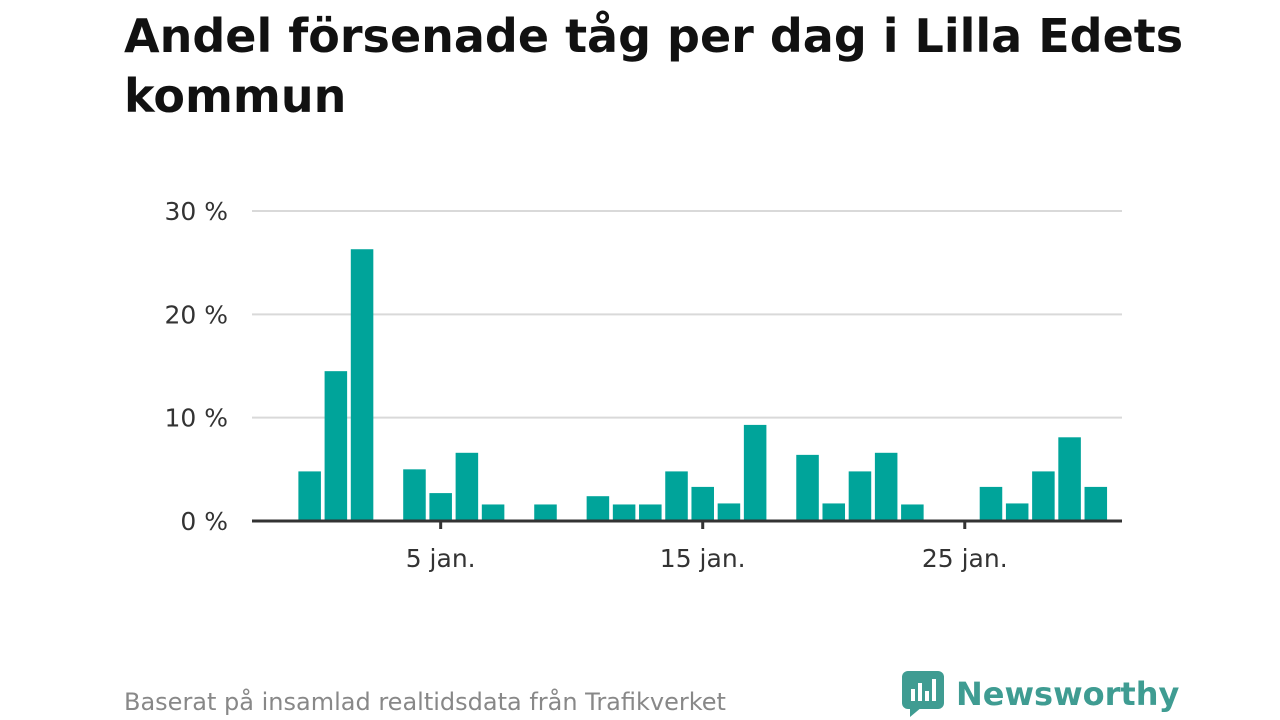  Describe the element at coordinates (965, 558) in the screenshot. I see `x-tick-label: 25 jan.` at that location.